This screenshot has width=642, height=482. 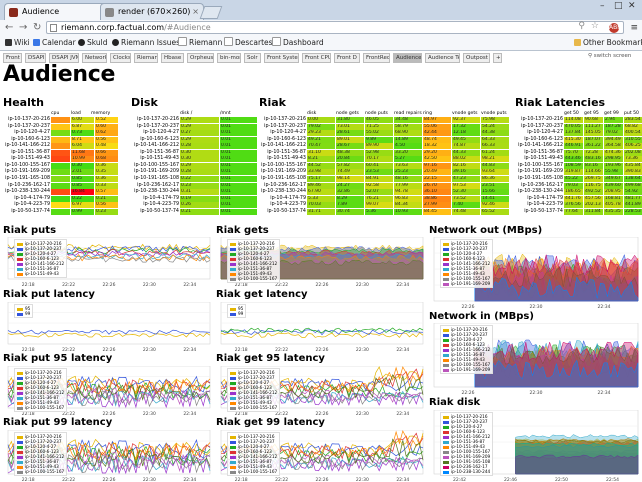 I want to click on minimize-icon: –, so click(x=602, y=6).